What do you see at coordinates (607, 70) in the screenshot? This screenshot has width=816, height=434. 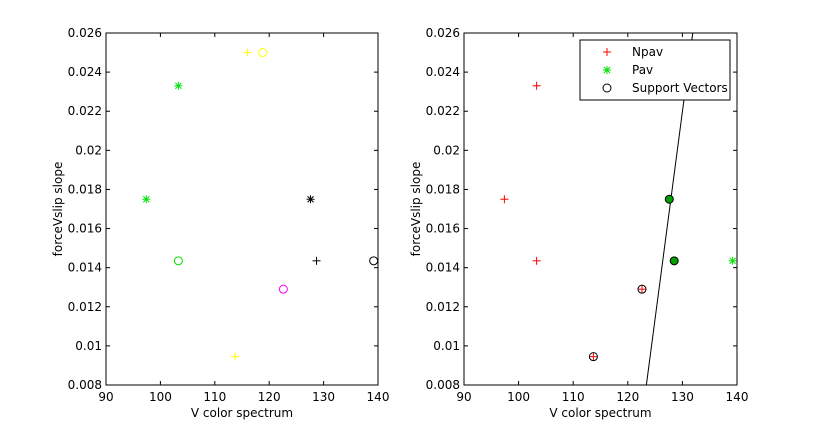 I see `legend-marker-1-d2` at bounding box center [607, 70].